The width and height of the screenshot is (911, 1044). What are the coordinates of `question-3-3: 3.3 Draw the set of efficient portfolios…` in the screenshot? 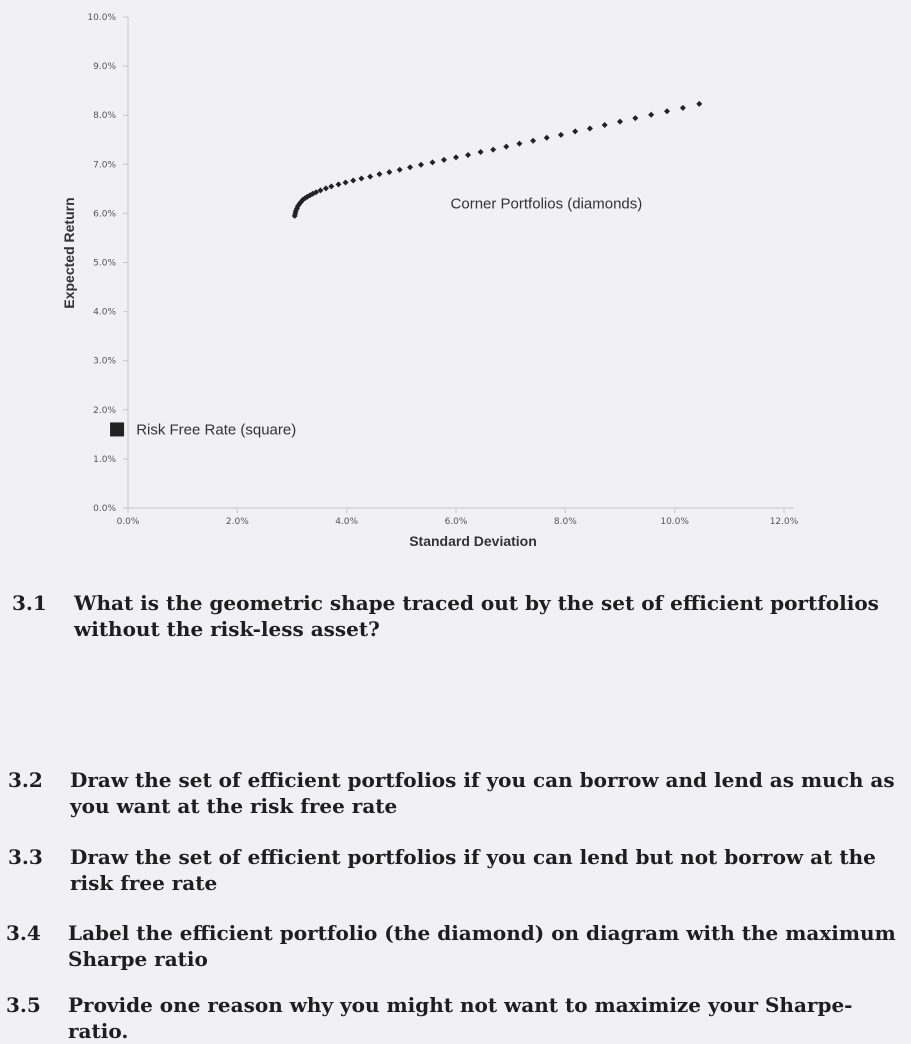 It's located at (453, 871).